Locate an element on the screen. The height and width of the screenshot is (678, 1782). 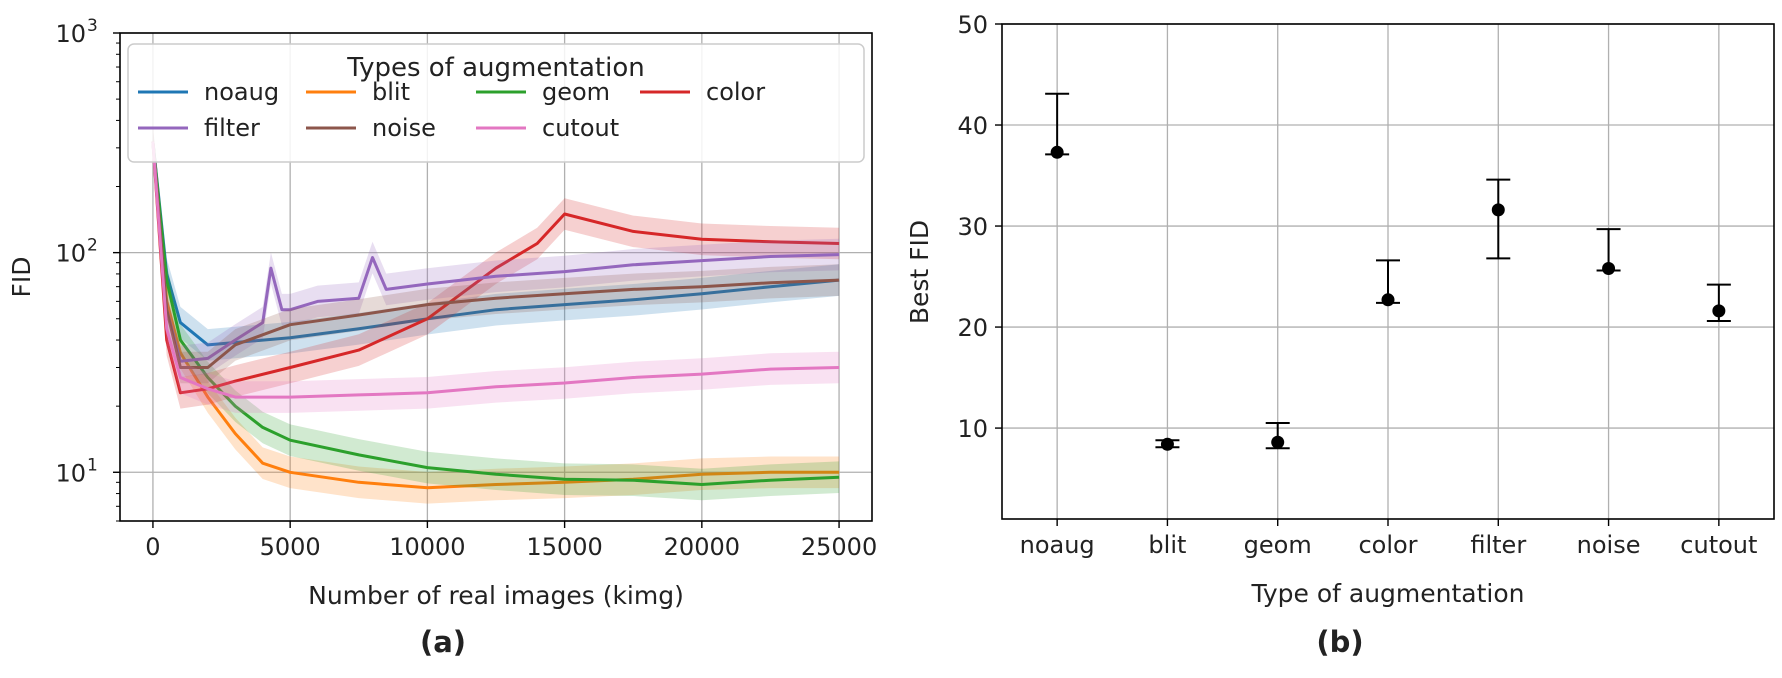
x-axis-label-a: Number of real images (kimg) is located at coordinates (496, 595).